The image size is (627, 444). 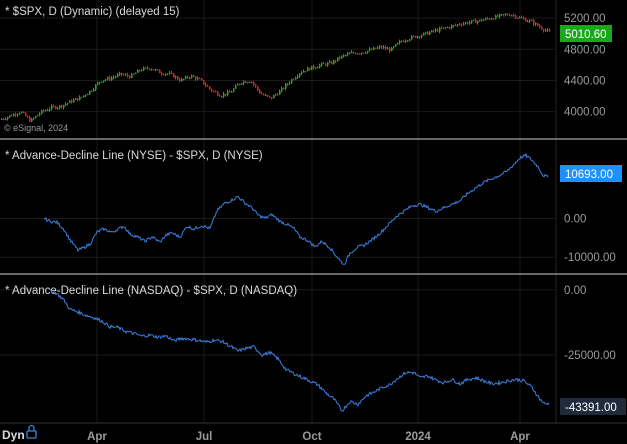 What do you see at coordinates (36, 128) in the screenshot?
I see `esignal-watermark: © eSignal, 2024` at bounding box center [36, 128].